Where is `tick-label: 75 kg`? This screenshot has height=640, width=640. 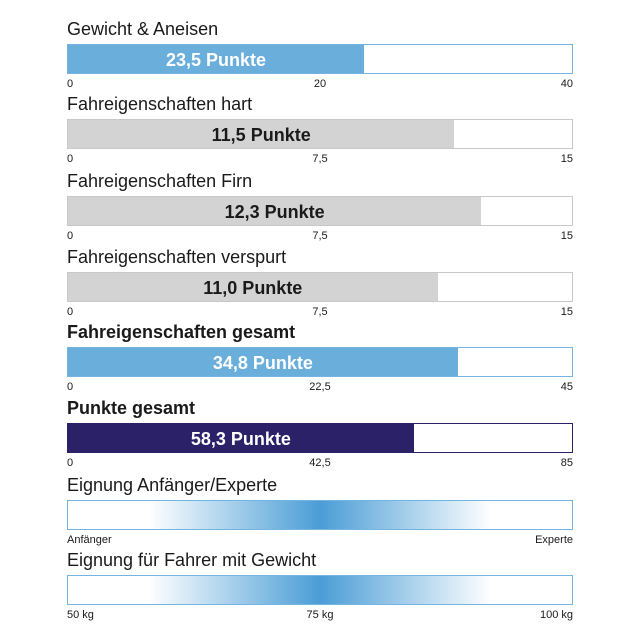 tick-label: 75 kg is located at coordinates (320, 615).